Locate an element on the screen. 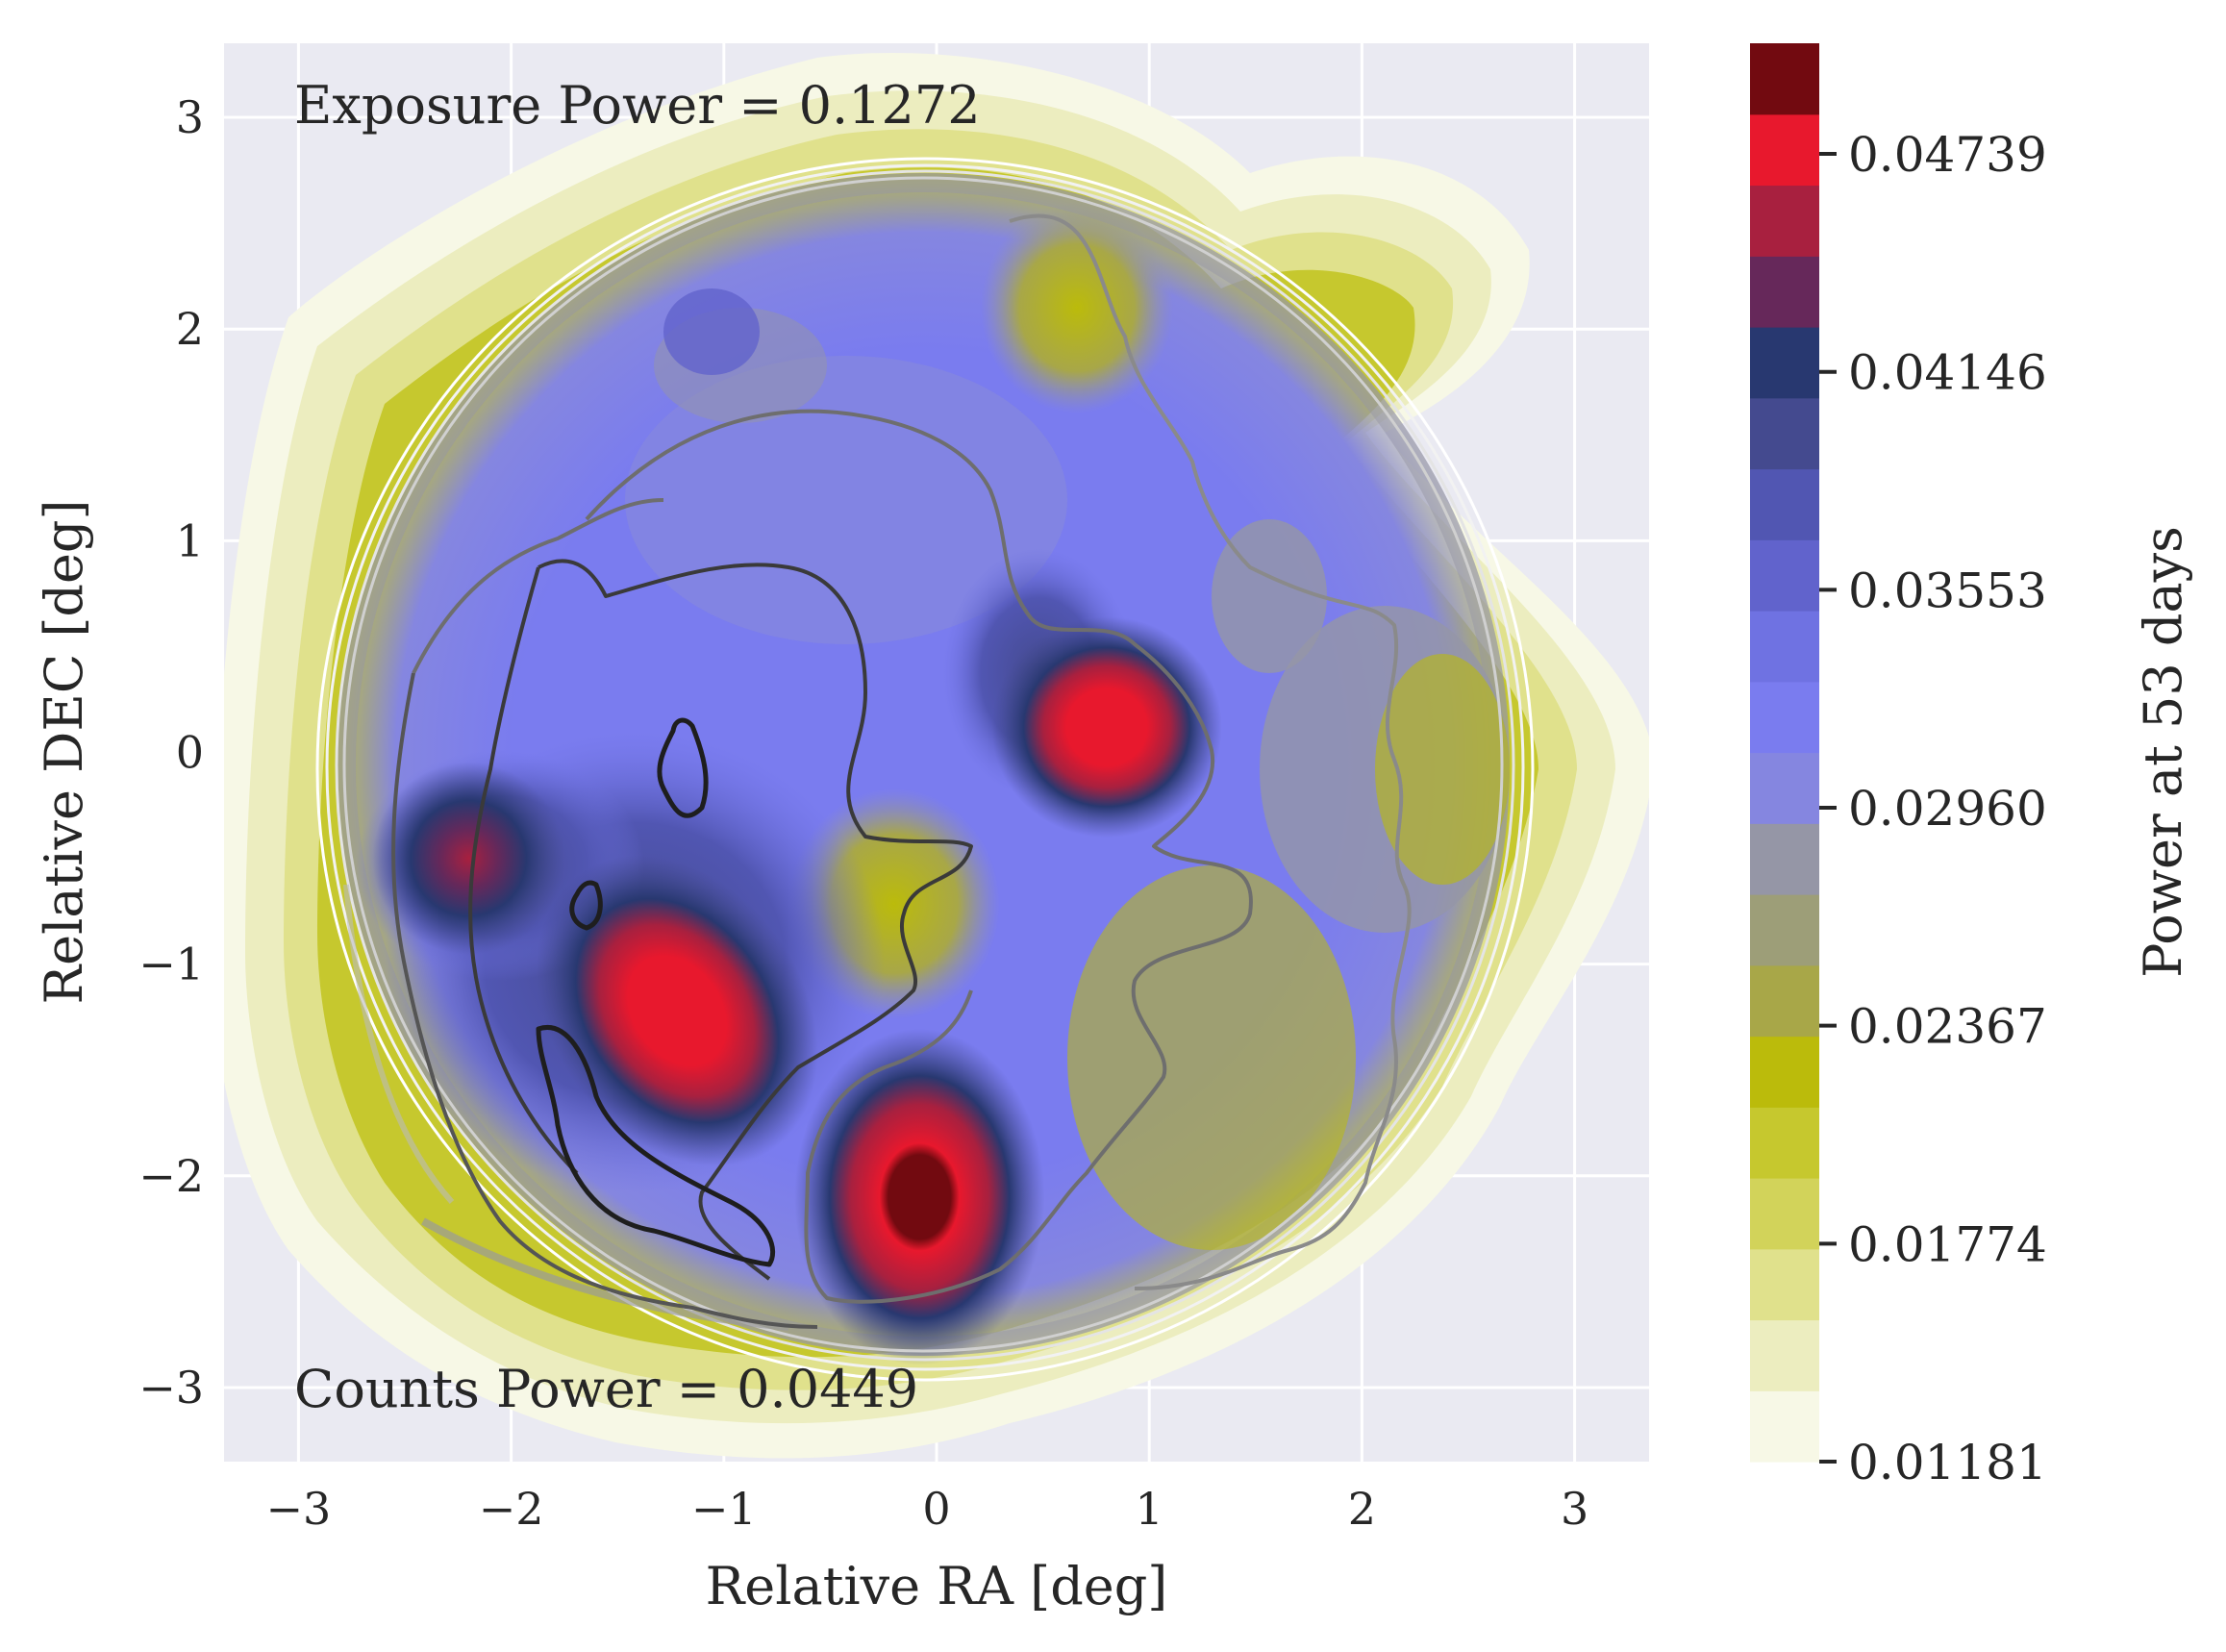  counts-power-annotation: Counts Power = 0.0449 is located at coordinates (606, 1389).